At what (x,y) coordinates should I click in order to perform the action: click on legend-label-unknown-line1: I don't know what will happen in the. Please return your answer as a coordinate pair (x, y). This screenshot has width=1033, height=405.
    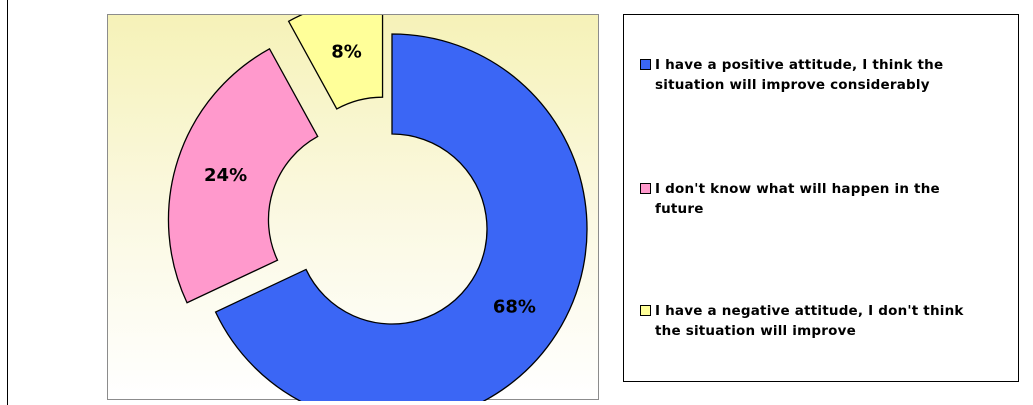
    Looking at the image, I should click on (797, 189).